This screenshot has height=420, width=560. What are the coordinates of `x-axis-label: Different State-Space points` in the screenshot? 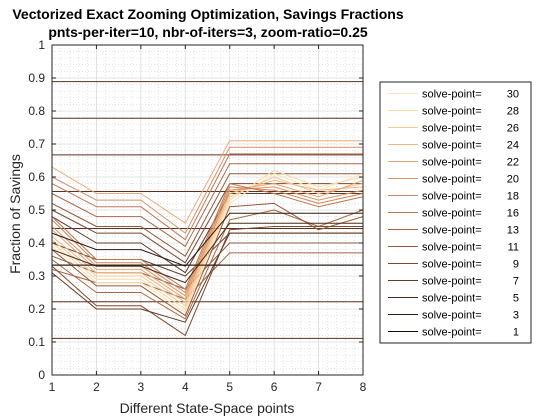 It's located at (207, 408).